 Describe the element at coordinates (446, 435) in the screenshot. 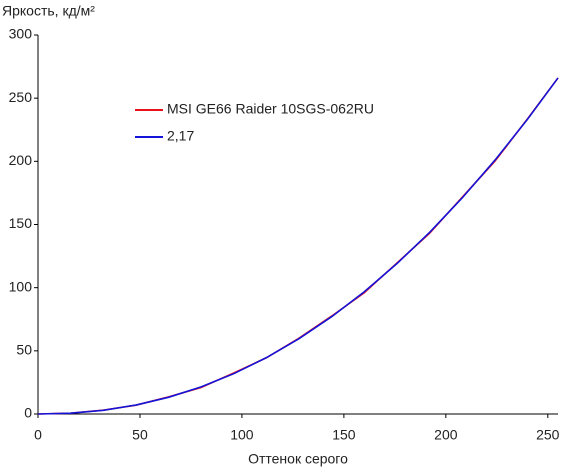

I see `x-tick-label: 200` at that location.